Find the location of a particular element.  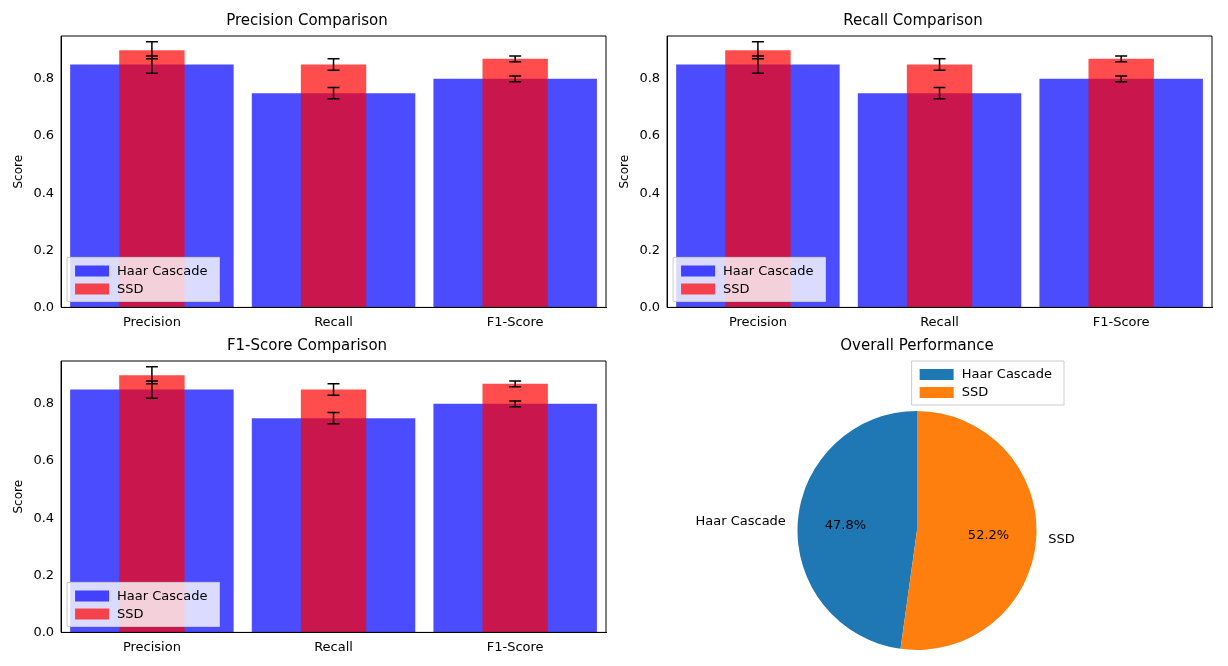

slice-label: Haar Cascade is located at coordinates (740, 520).